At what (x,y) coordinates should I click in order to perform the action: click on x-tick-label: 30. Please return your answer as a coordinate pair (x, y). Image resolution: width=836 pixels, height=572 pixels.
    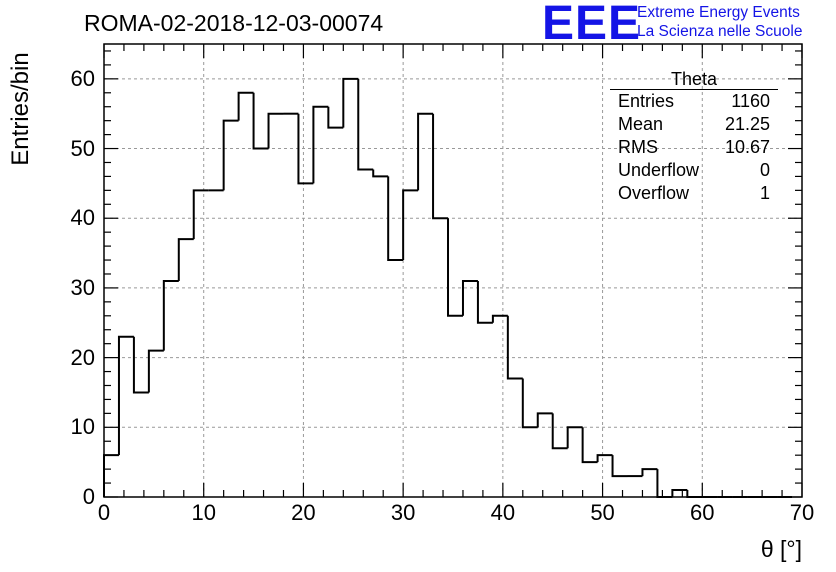
    Looking at the image, I should click on (403, 512).